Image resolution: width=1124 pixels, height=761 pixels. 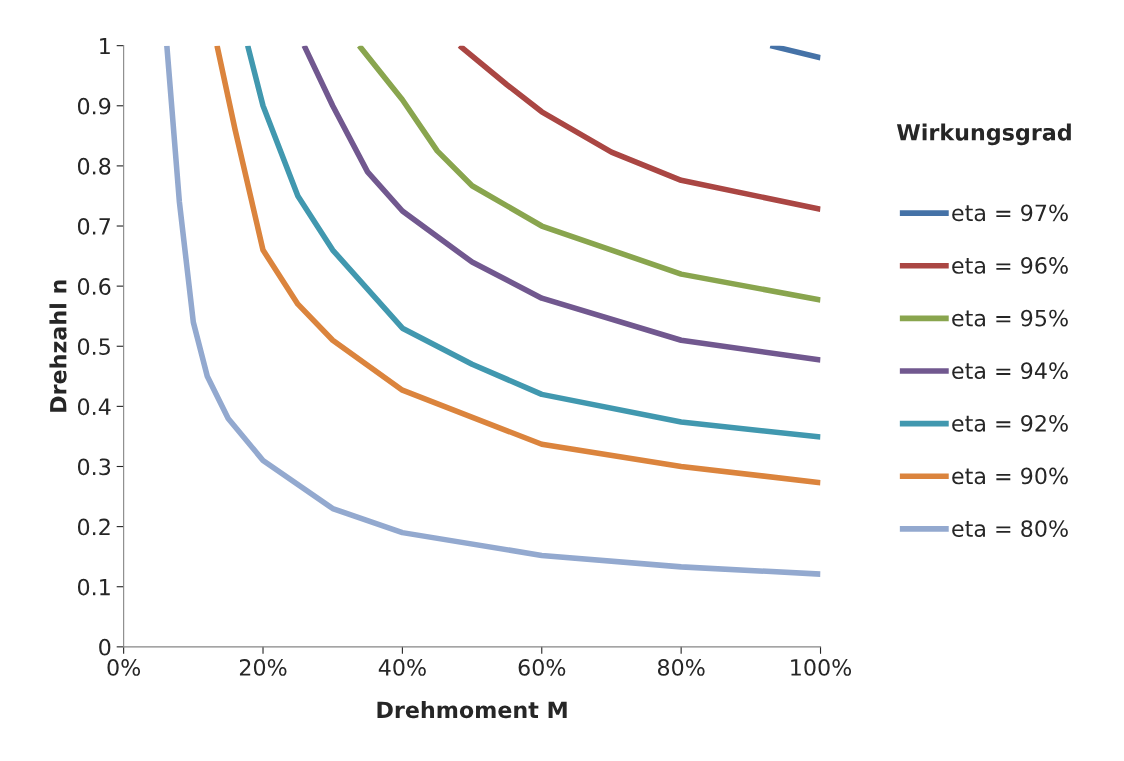 What do you see at coordinates (93, 226) in the screenshot?
I see `y-tick-label: 0.7` at bounding box center [93, 226].